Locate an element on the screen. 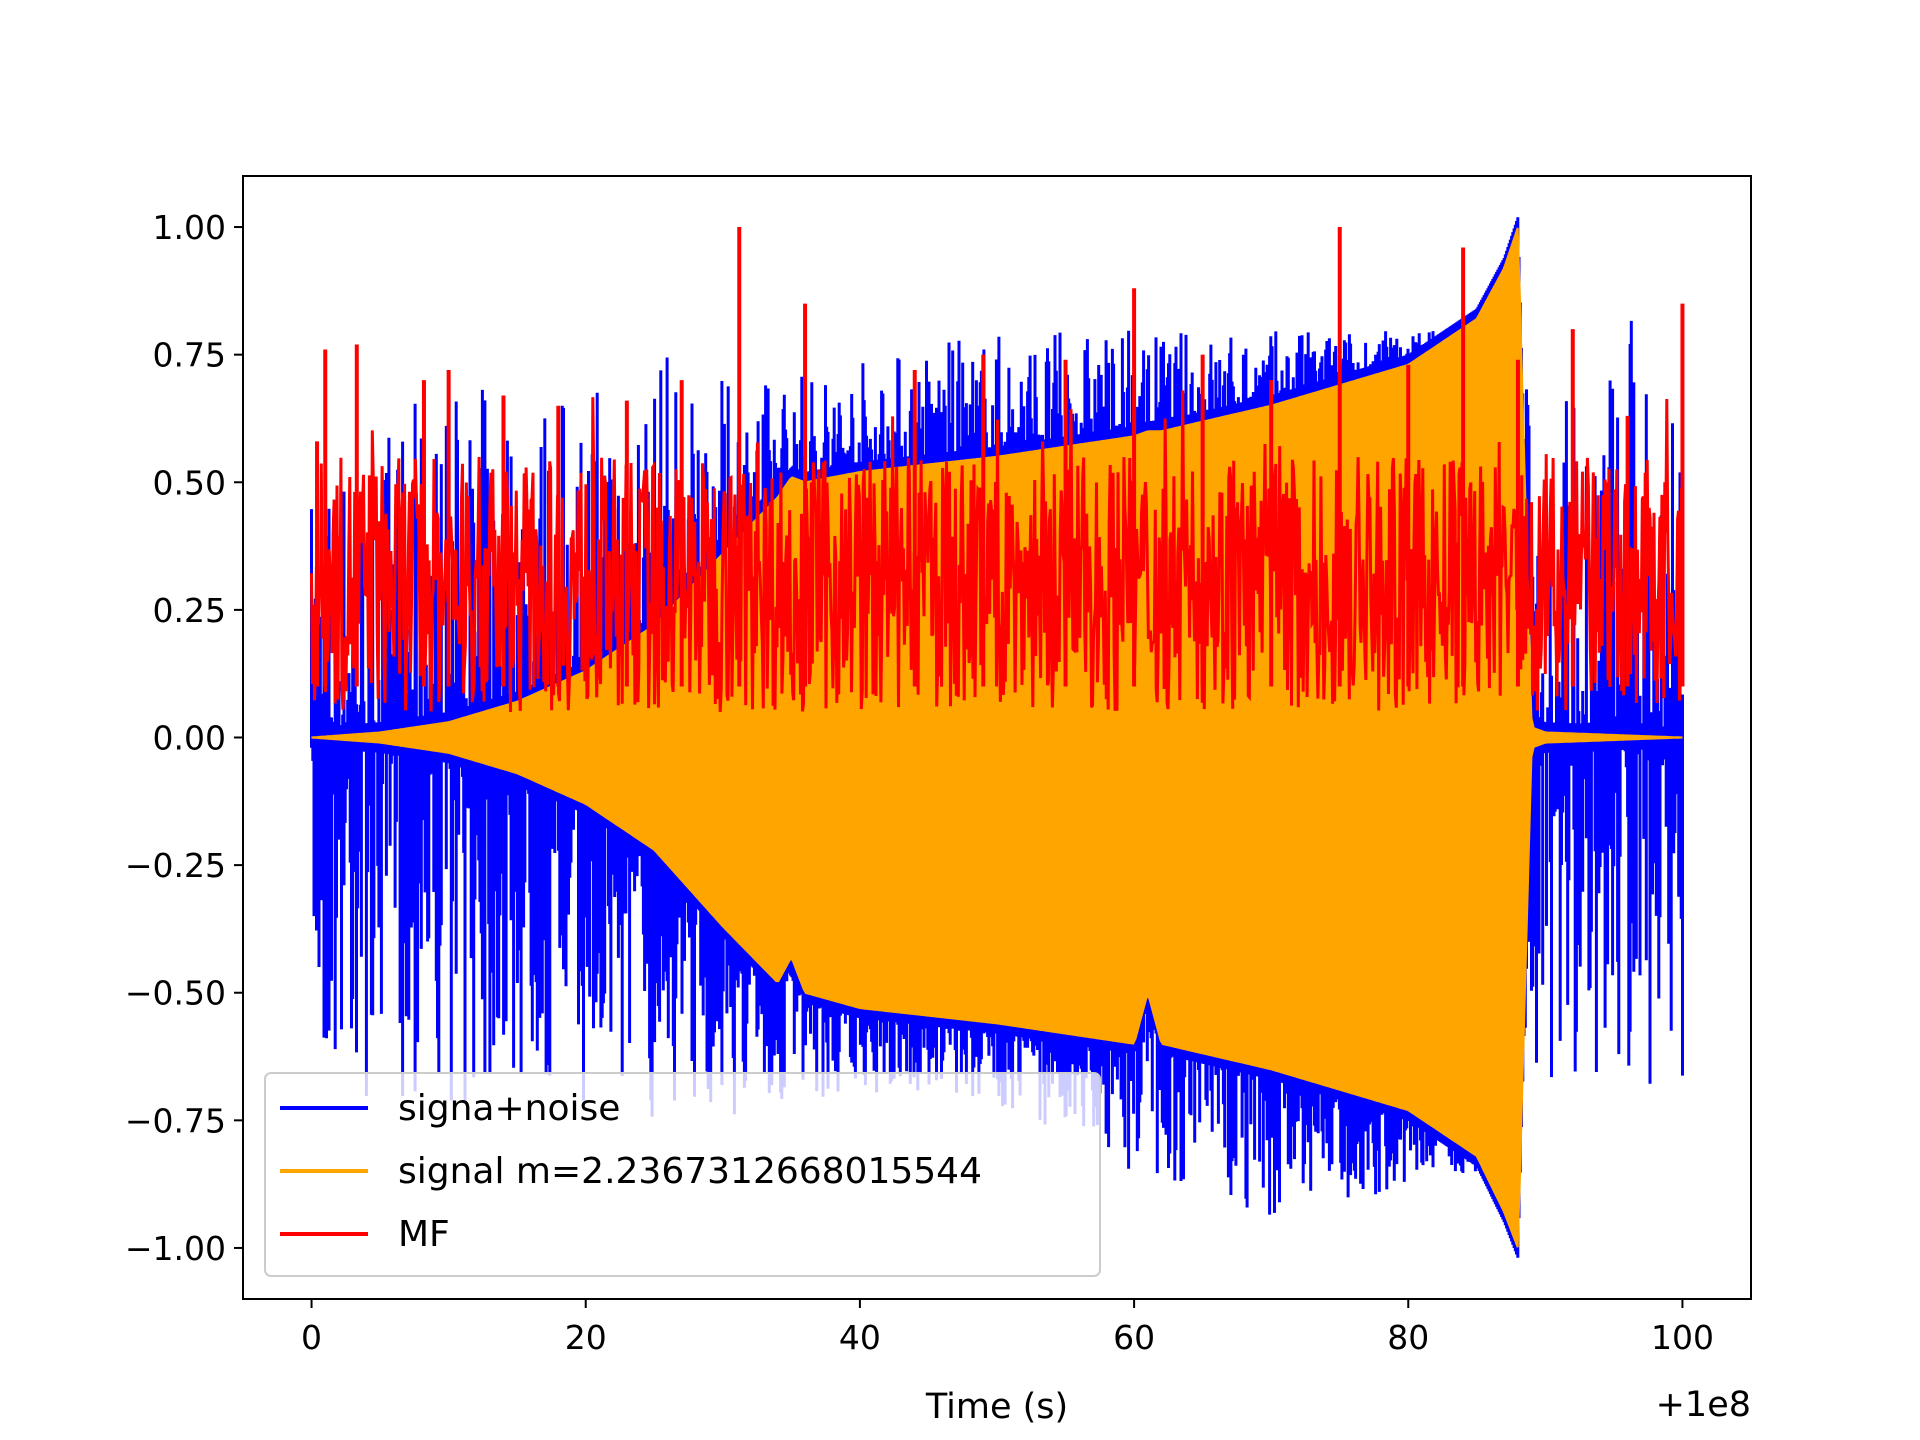 Image resolution: width=1920 pixels, height=1440 pixels. x-tick-label: 40 is located at coordinates (860, 1337).